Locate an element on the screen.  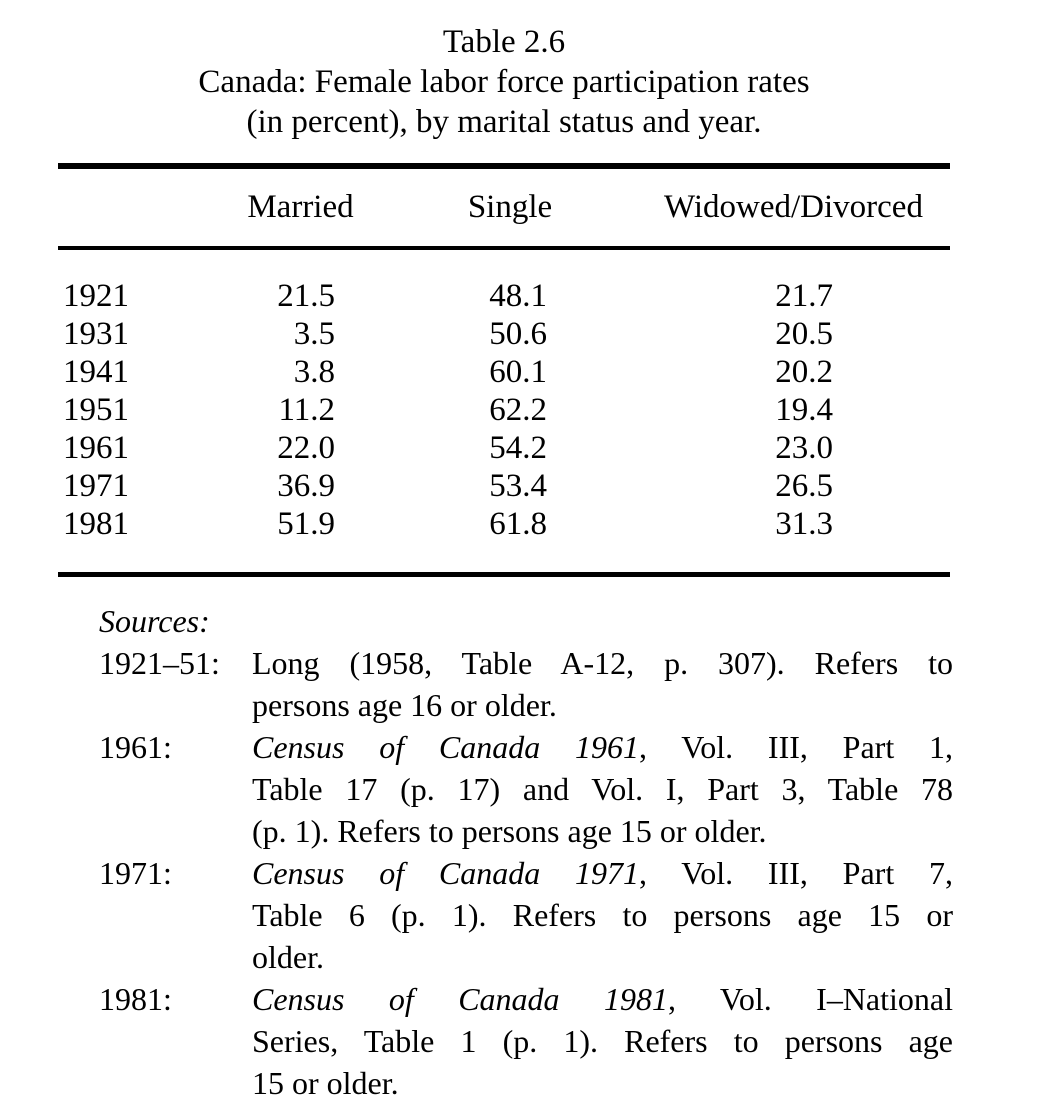
table-rule-top is located at coordinates (504, 166).